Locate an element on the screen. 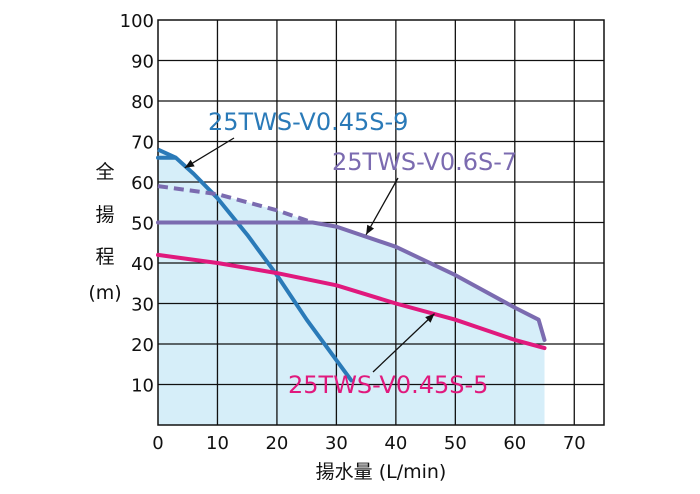 This screenshot has width=700, height=494. y-axis-label-char-3: 程 is located at coordinates (104, 257).